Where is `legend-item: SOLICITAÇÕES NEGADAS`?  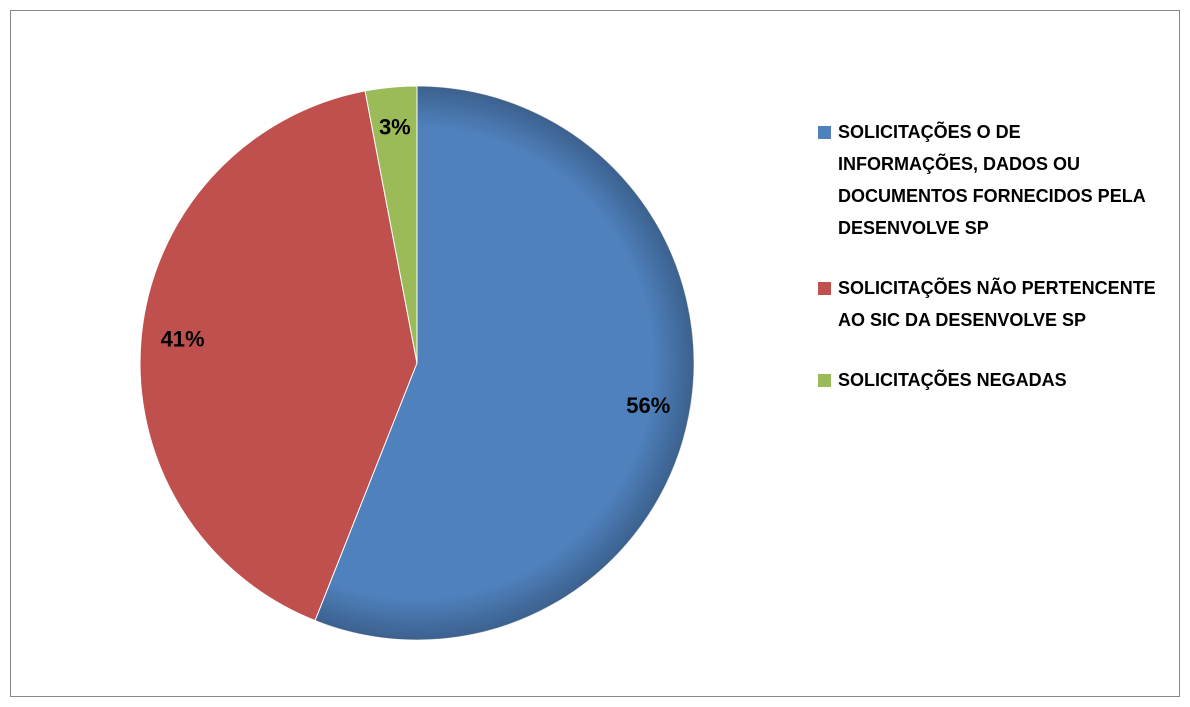 legend-item: SOLICITAÇÕES NEGADAS is located at coordinates (988, 380).